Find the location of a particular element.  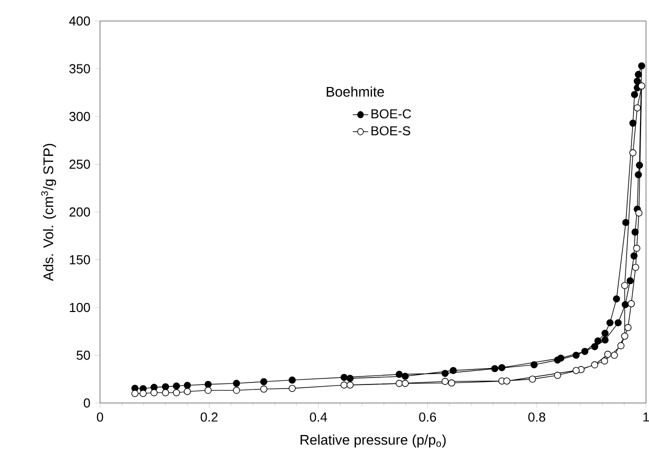

legend-label: BOE-C is located at coordinates (392, 113).